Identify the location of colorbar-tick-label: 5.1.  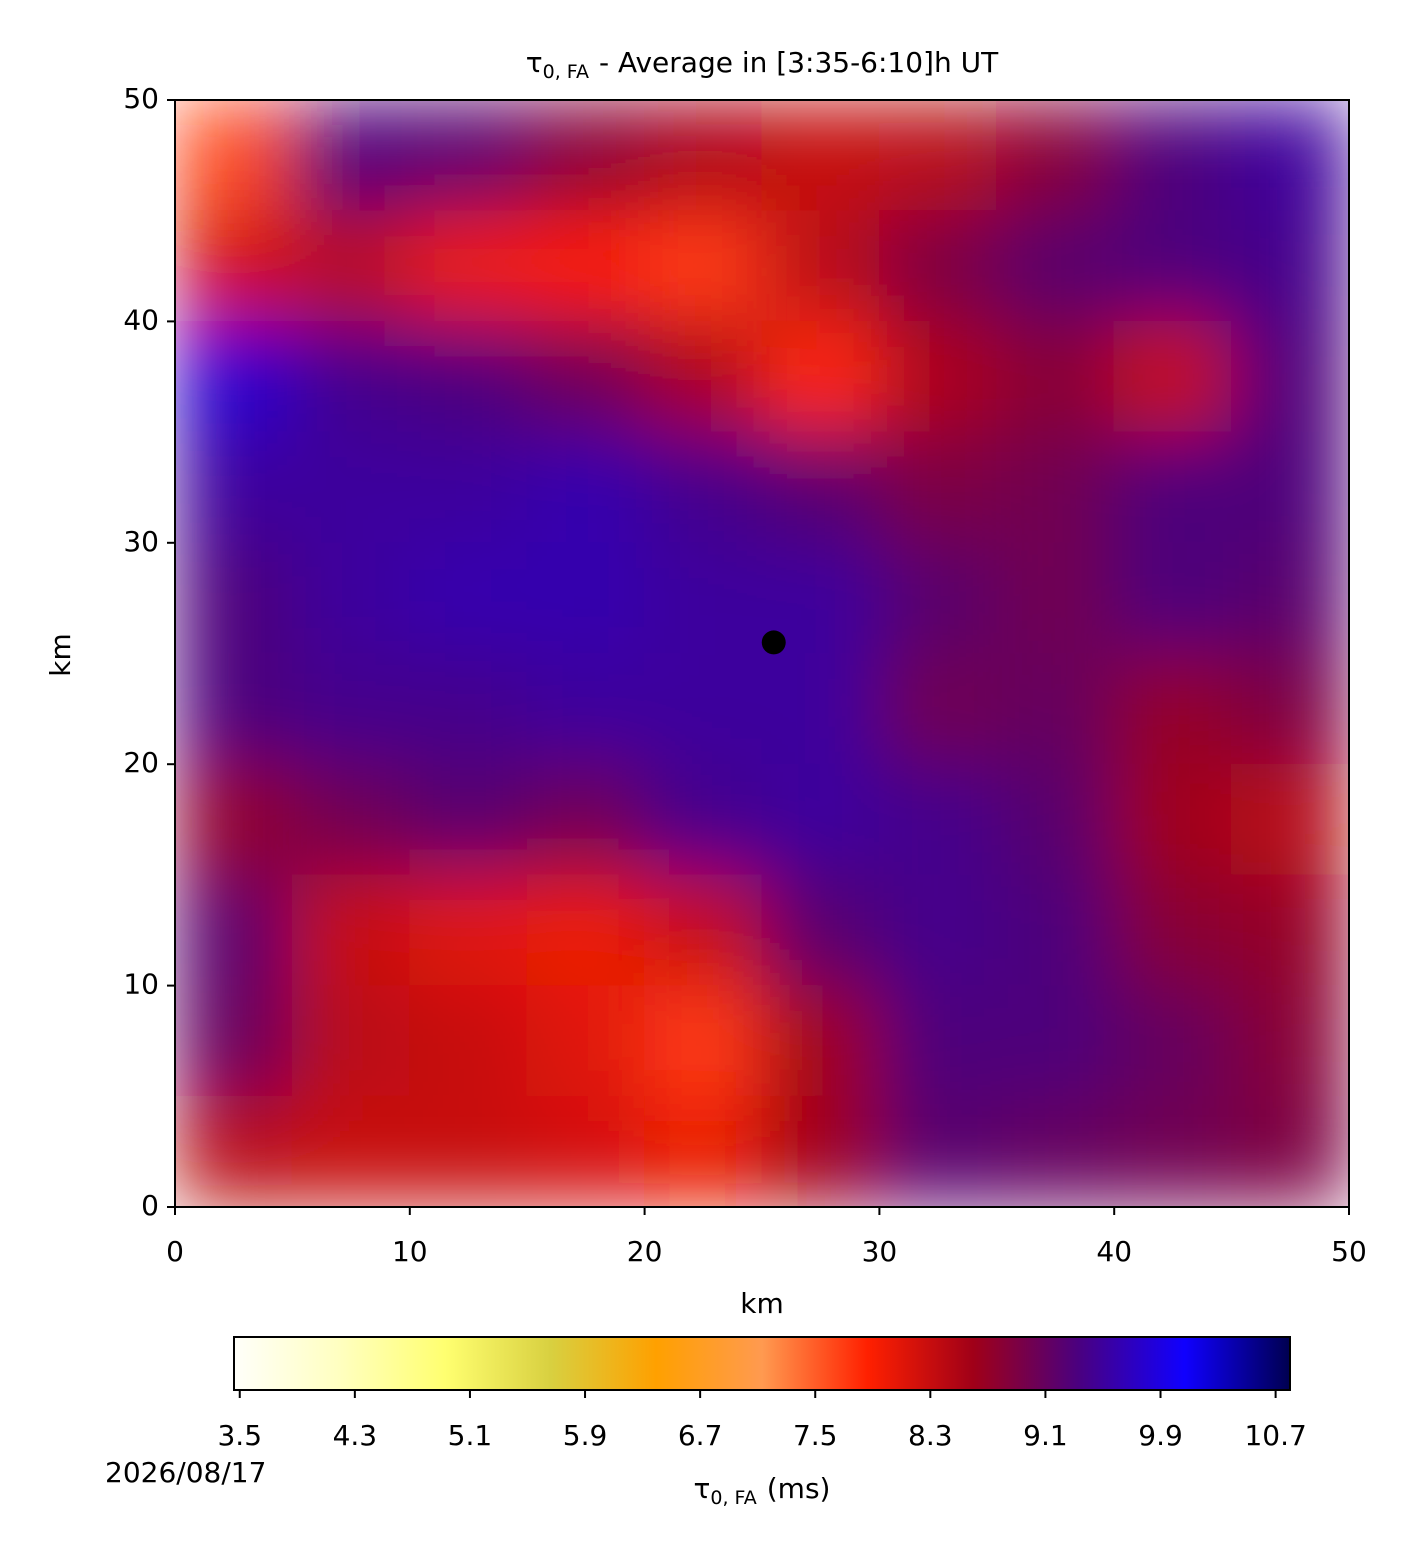
(470, 1435).